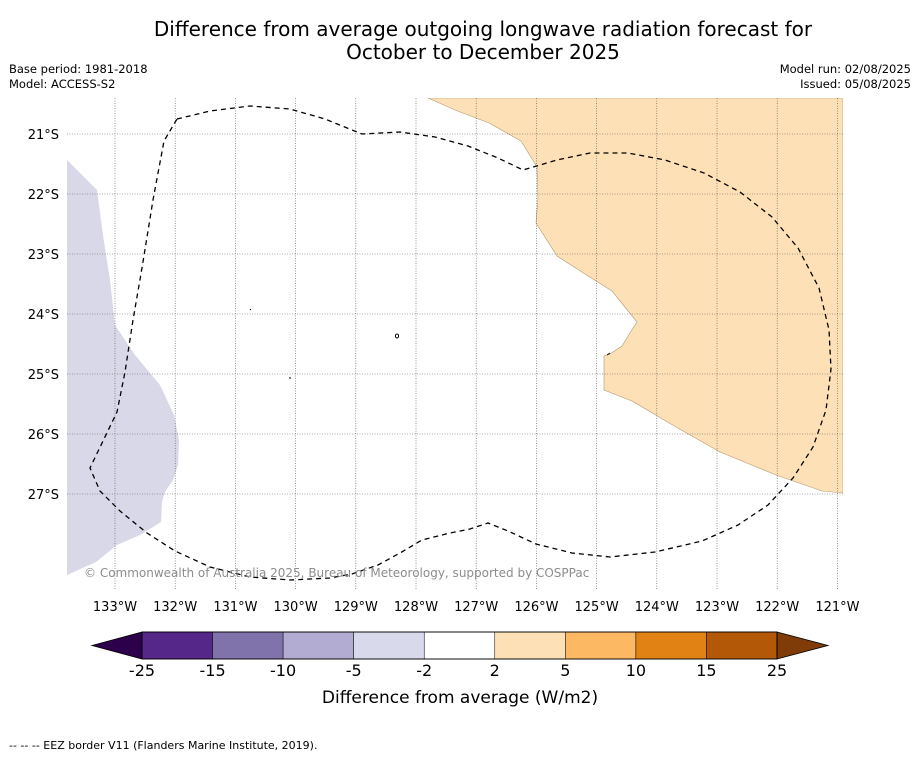  I want to click on latitude-label: 24°S, so click(43, 315).